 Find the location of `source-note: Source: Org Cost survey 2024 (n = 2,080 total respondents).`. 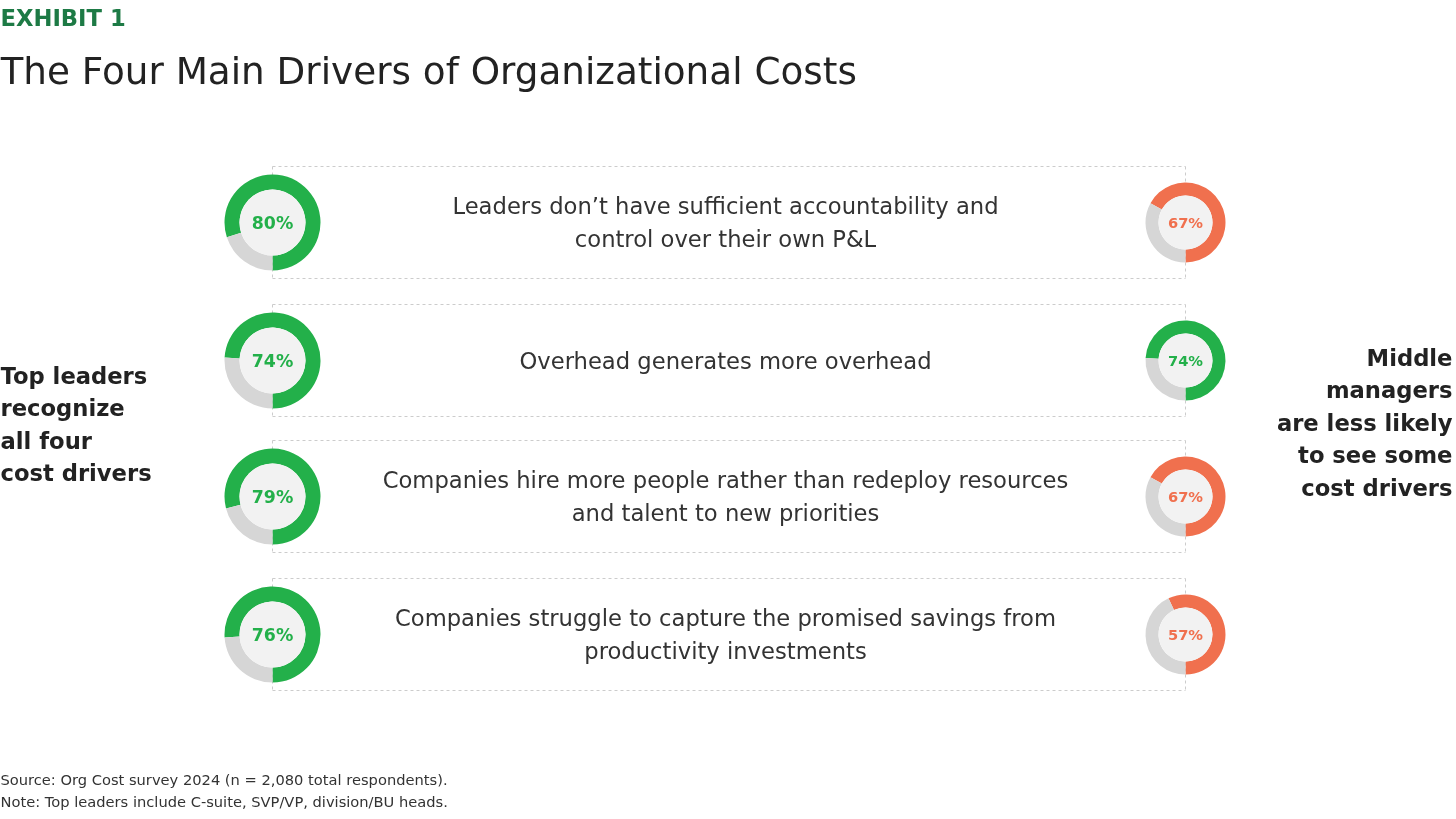

source-note: Source: Org Cost survey 2024 (n = 2,080 total respondents). is located at coordinates (224, 779).